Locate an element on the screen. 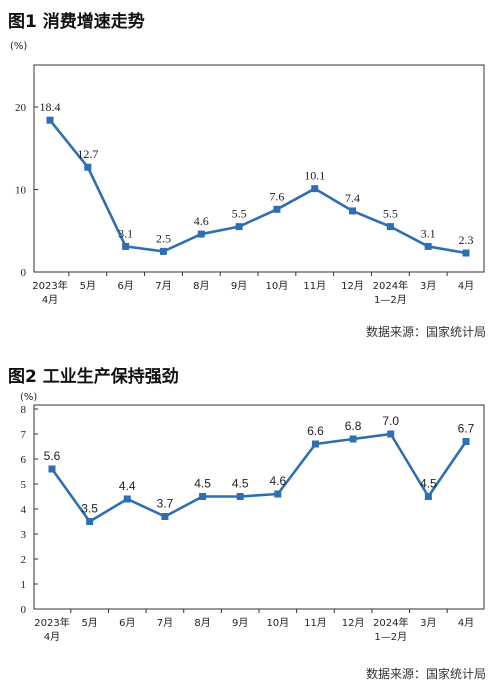  chart1-xtick-label: 12月 is located at coordinates (352, 286).